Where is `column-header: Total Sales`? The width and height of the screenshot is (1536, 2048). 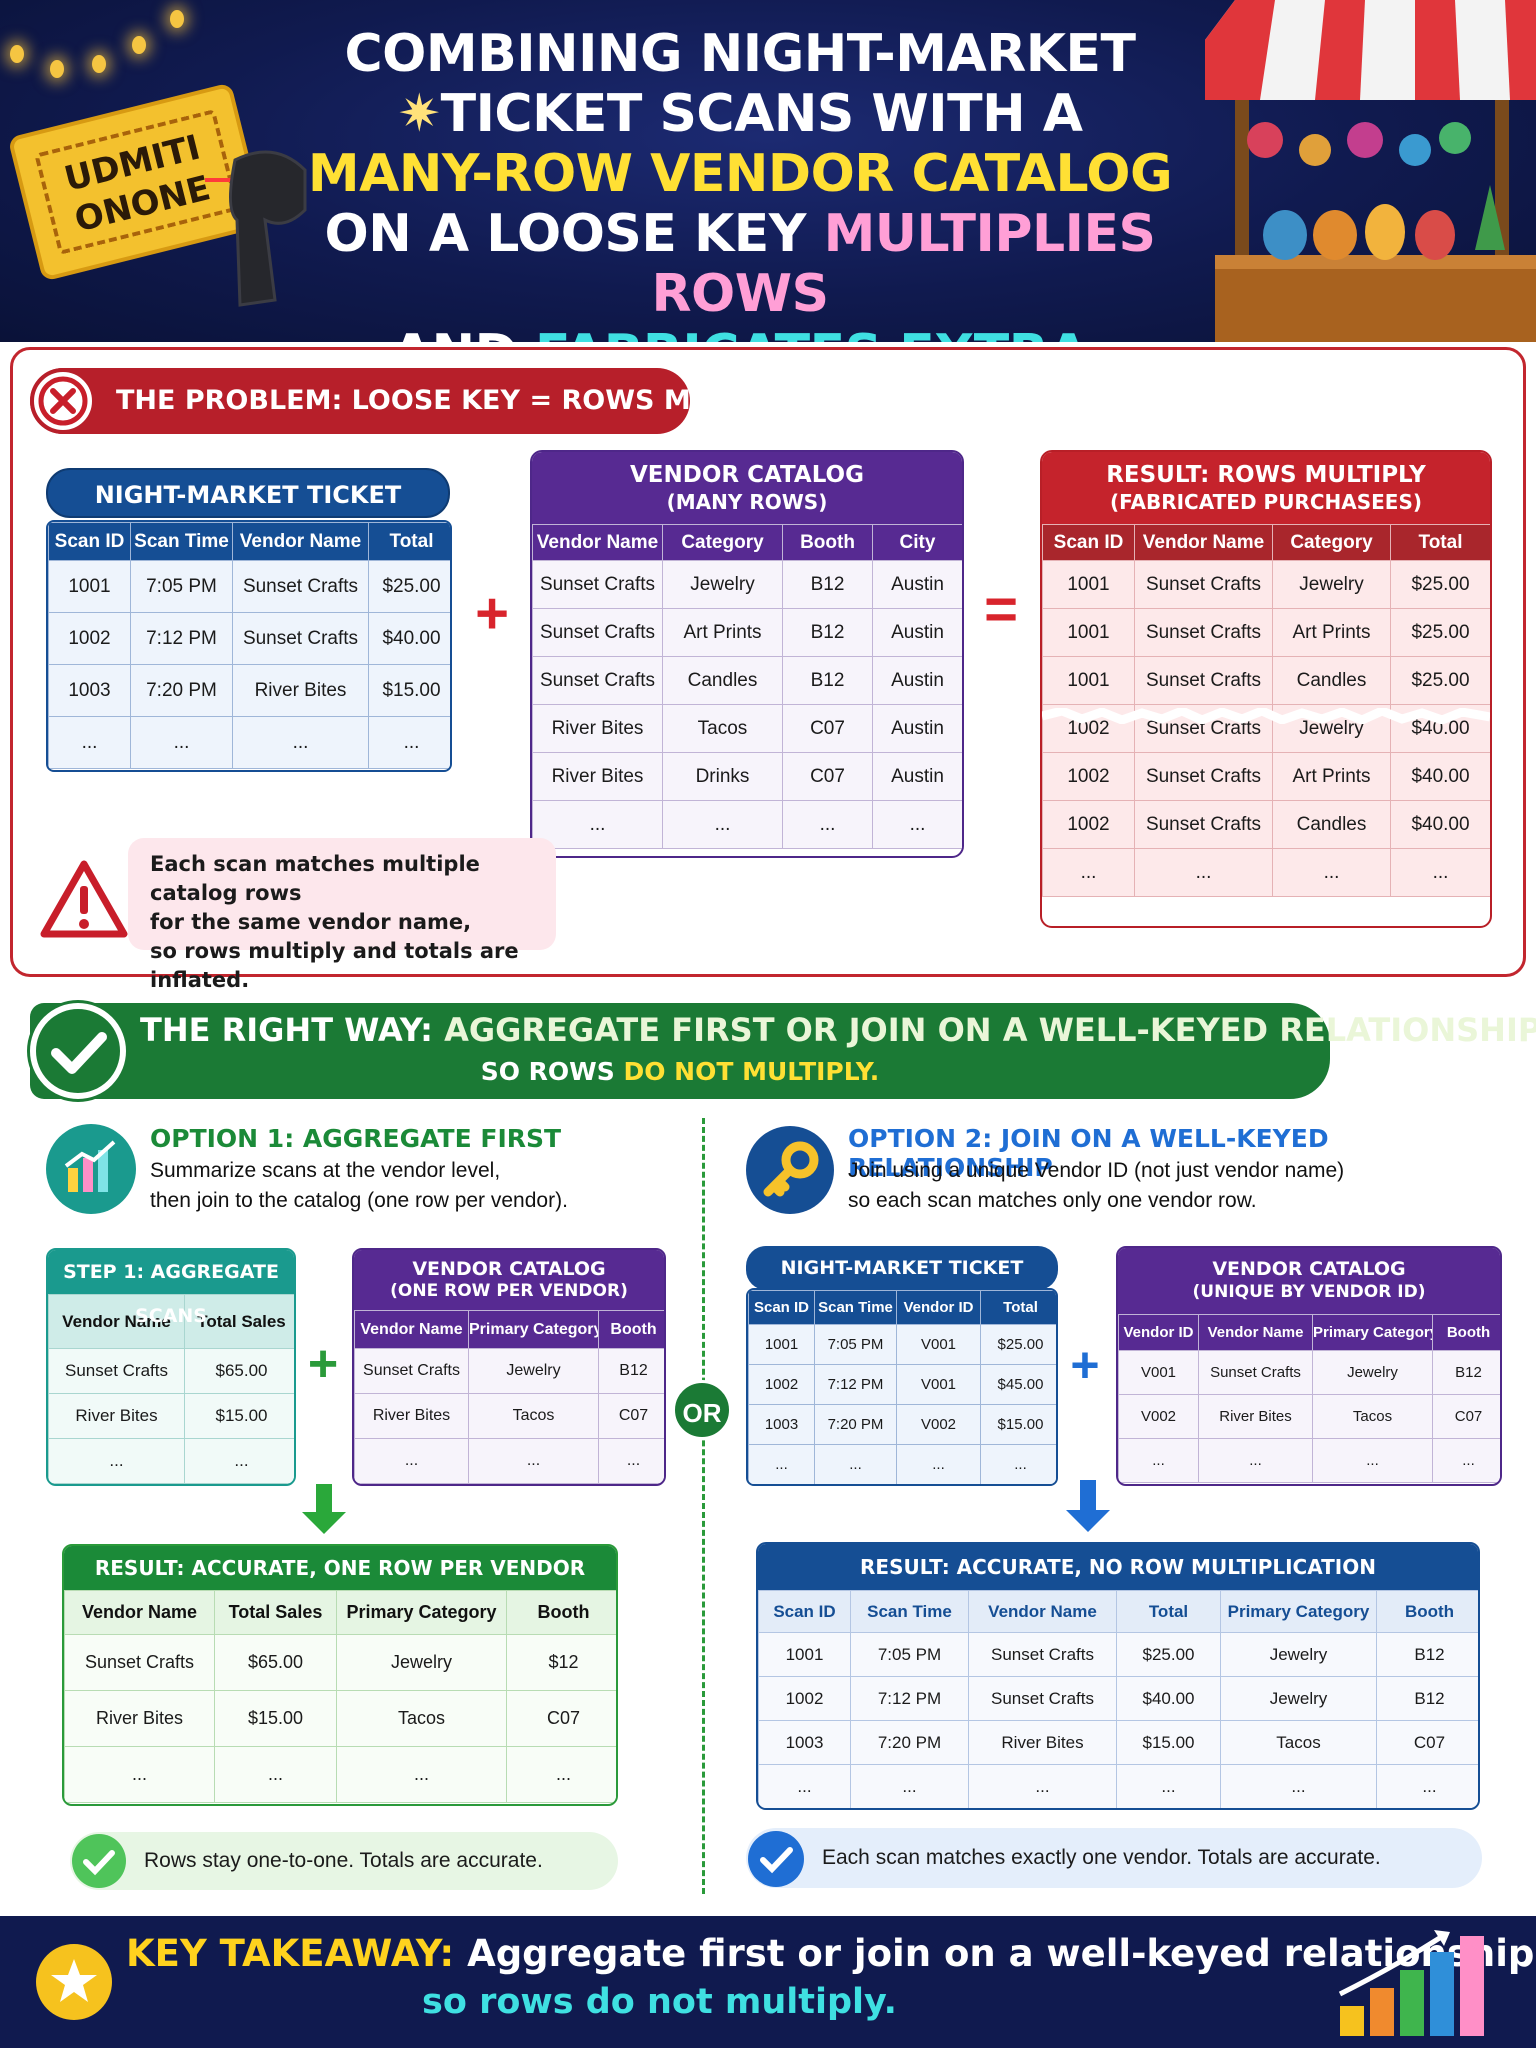
column-header: Total Sales is located at coordinates (239, 1321).